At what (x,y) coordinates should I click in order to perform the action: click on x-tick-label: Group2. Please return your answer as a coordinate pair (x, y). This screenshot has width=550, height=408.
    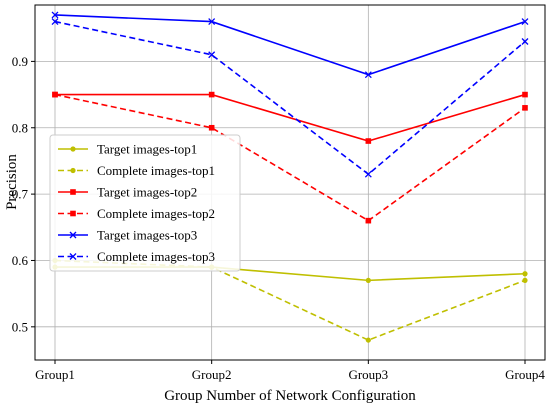
    Looking at the image, I should click on (212, 374).